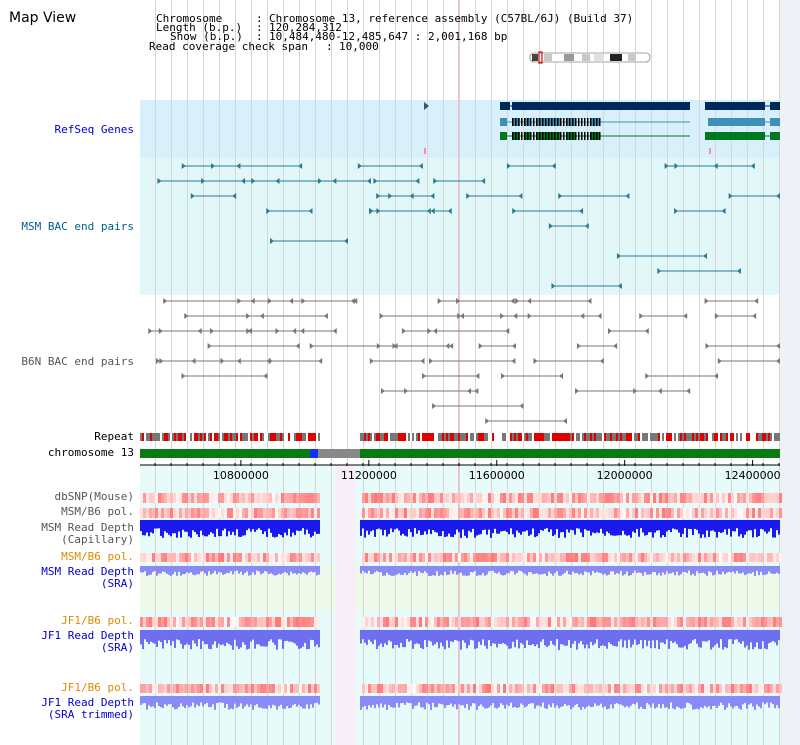  Describe the element at coordinates (87, 708) in the screenshot. I see `jf1-depth-trimmed-label: JF1 Read Depth (SRA trimmed)` at that location.